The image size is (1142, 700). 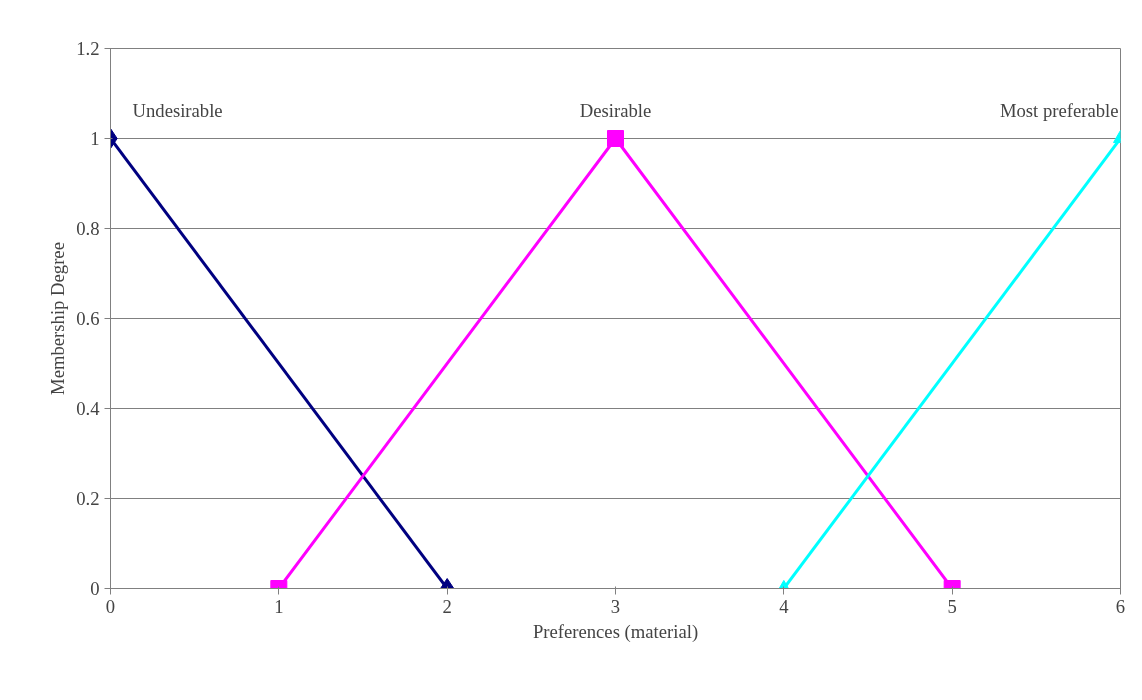 What do you see at coordinates (615, 606) in the screenshot?
I see `x-tick-label: 3` at bounding box center [615, 606].